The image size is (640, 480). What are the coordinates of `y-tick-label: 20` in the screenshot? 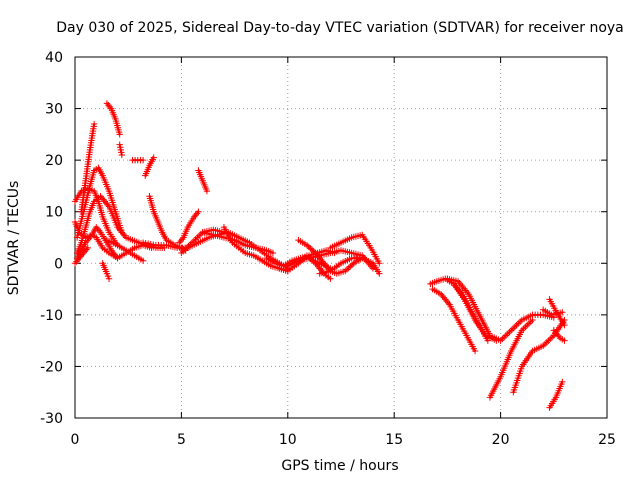 It's located at (54, 161).